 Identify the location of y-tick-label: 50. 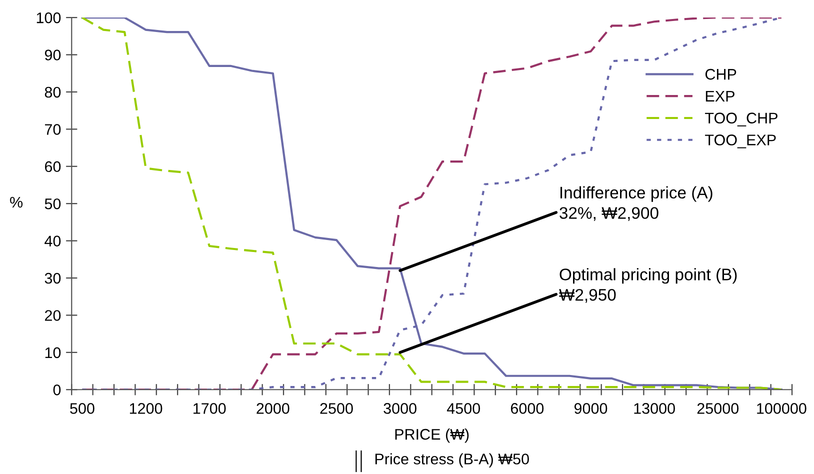
(52, 204).